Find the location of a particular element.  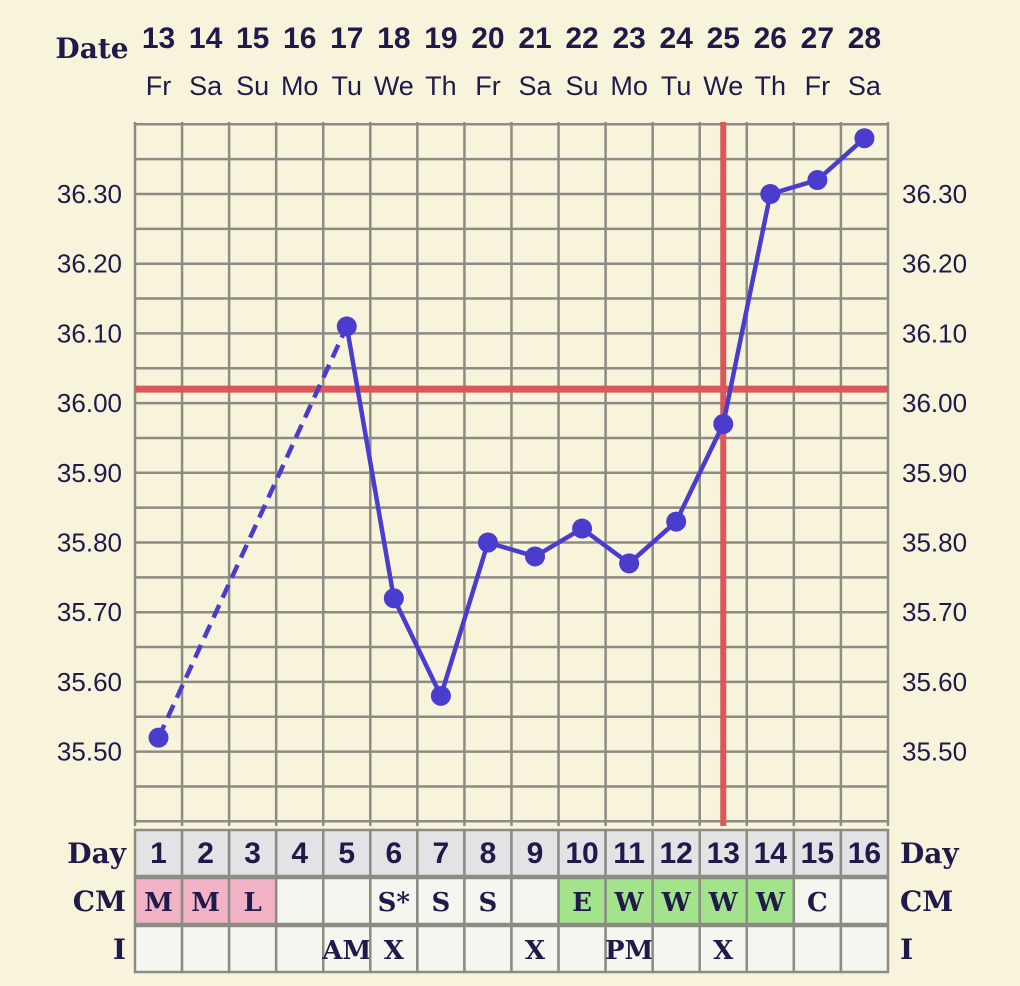

y-tick-right: 36.10 is located at coordinates (934, 333).